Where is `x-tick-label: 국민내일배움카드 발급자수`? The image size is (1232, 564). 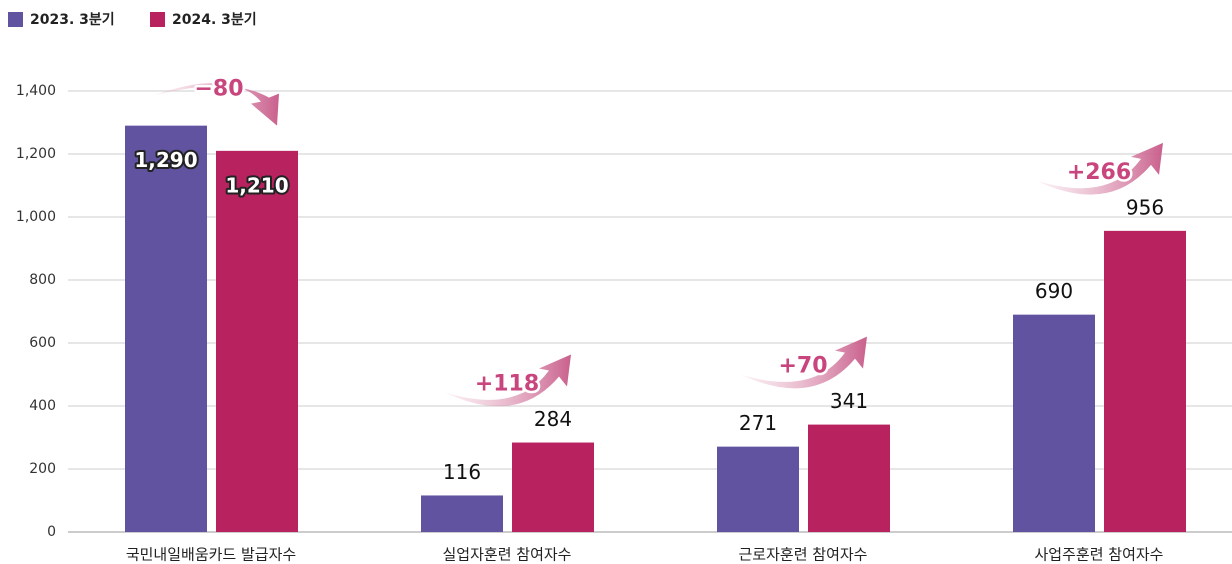 x-tick-label: 국민내일배움카드 발급자수 is located at coordinates (211, 555).